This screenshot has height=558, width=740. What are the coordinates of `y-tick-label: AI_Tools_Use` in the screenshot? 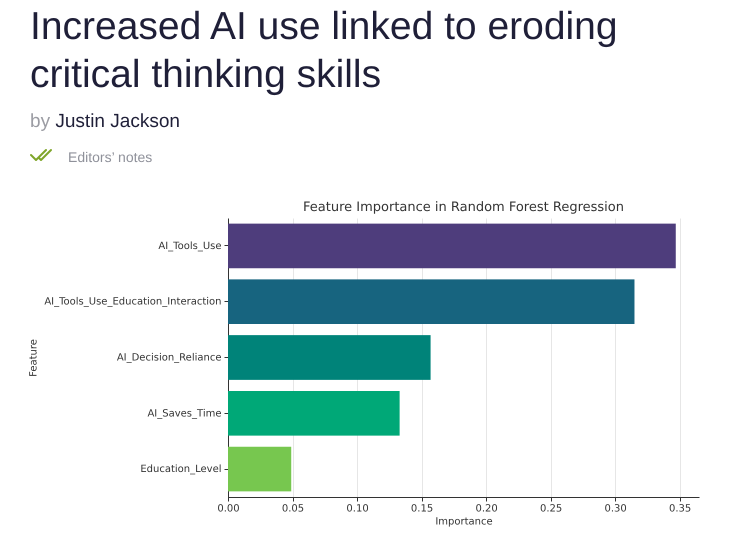 It's located at (190, 246).